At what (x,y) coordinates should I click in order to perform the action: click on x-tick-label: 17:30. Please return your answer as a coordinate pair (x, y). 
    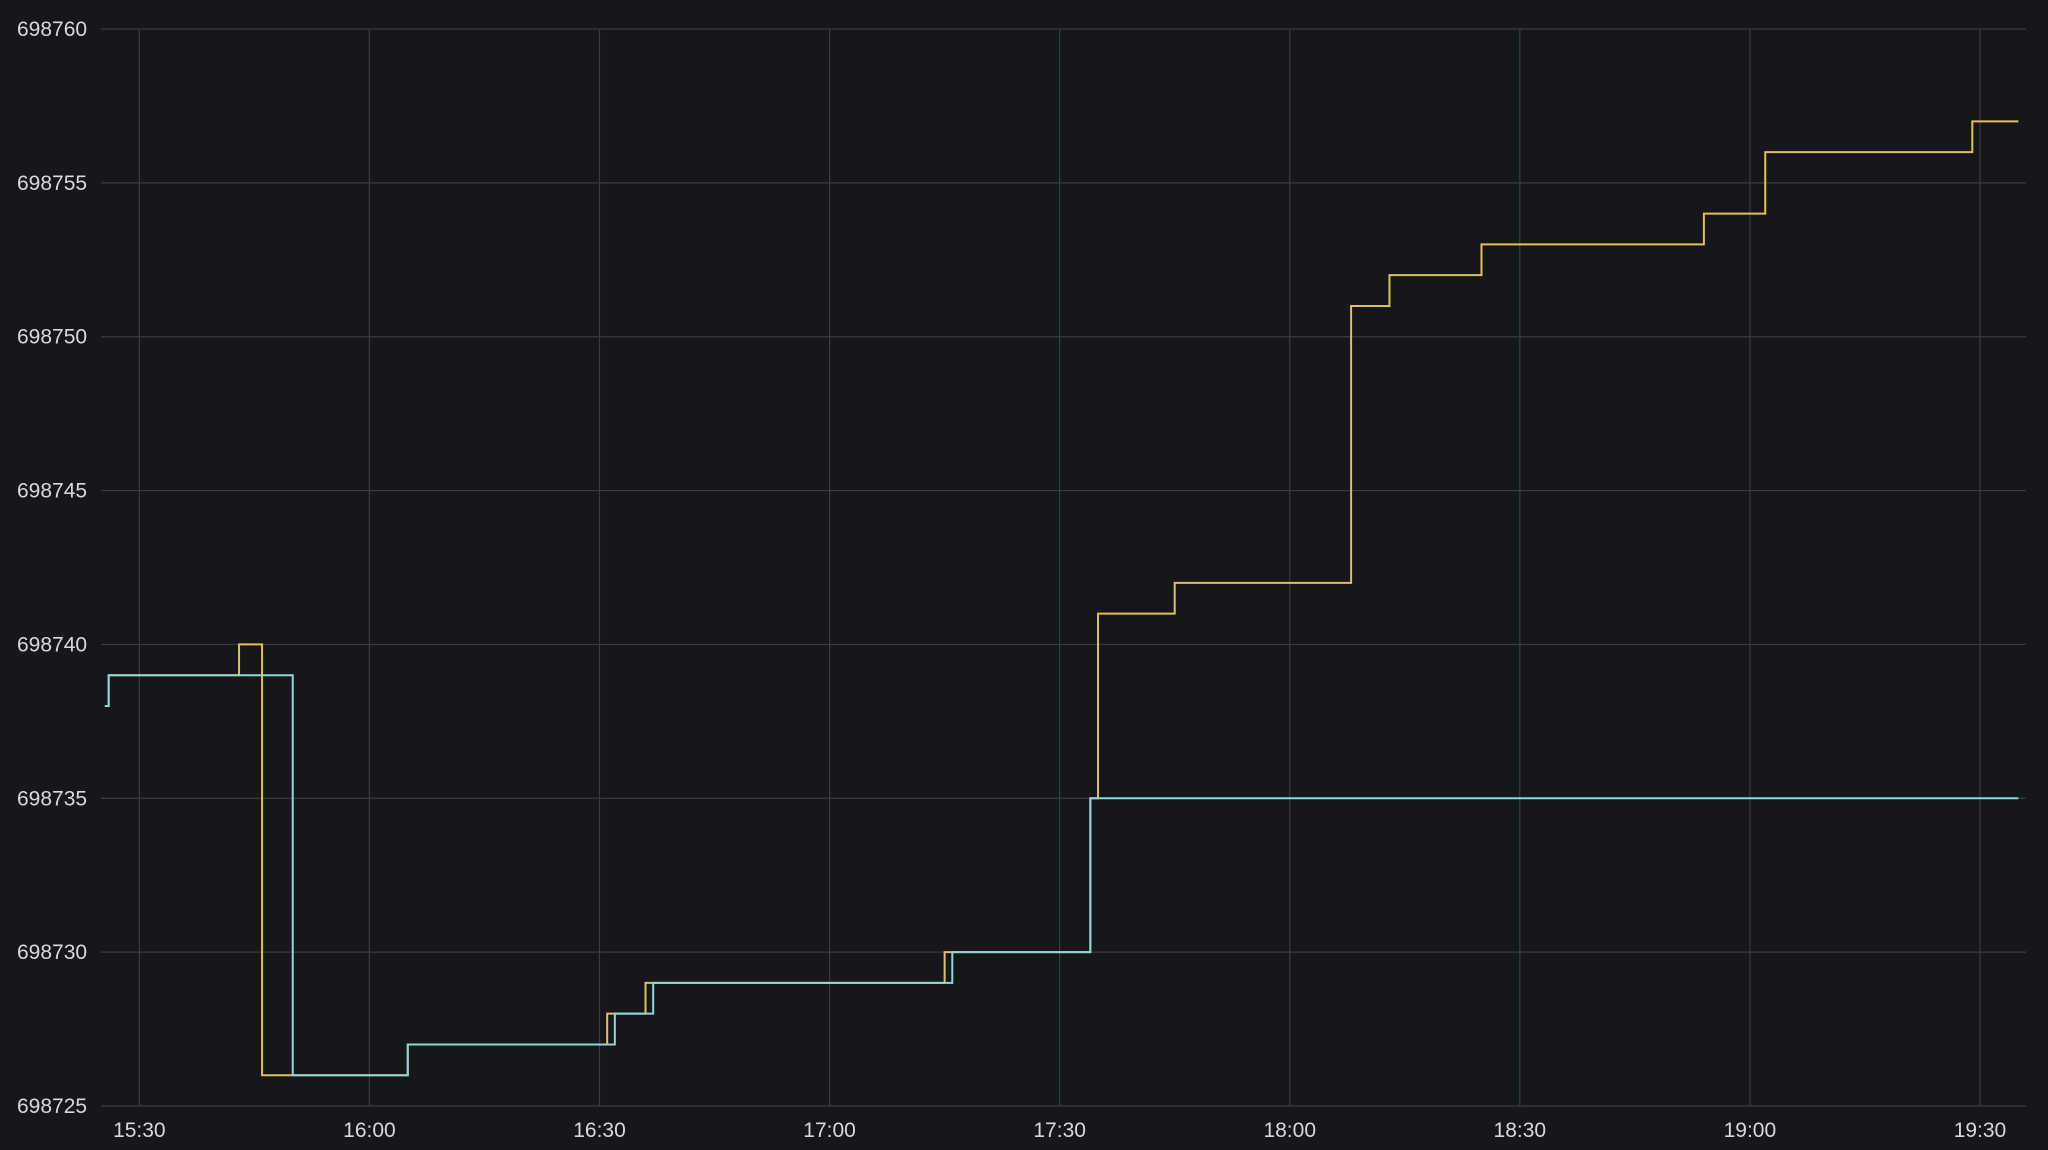
    Looking at the image, I should click on (1059, 1130).